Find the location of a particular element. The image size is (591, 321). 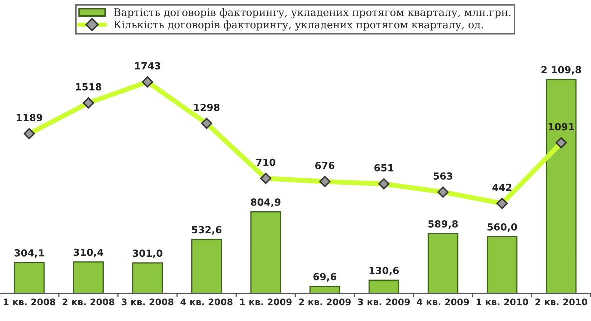

data-label: 1298 is located at coordinates (207, 108).